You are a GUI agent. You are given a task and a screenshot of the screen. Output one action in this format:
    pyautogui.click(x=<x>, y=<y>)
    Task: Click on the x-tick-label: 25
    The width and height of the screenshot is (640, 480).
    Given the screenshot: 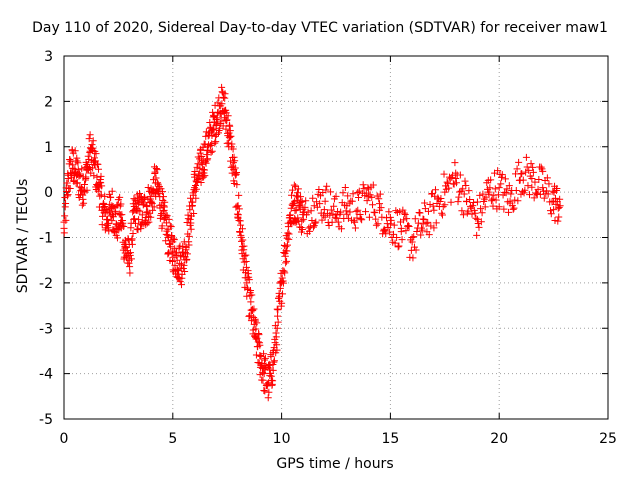 What is the action you would take?
    pyautogui.click(x=608, y=439)
    